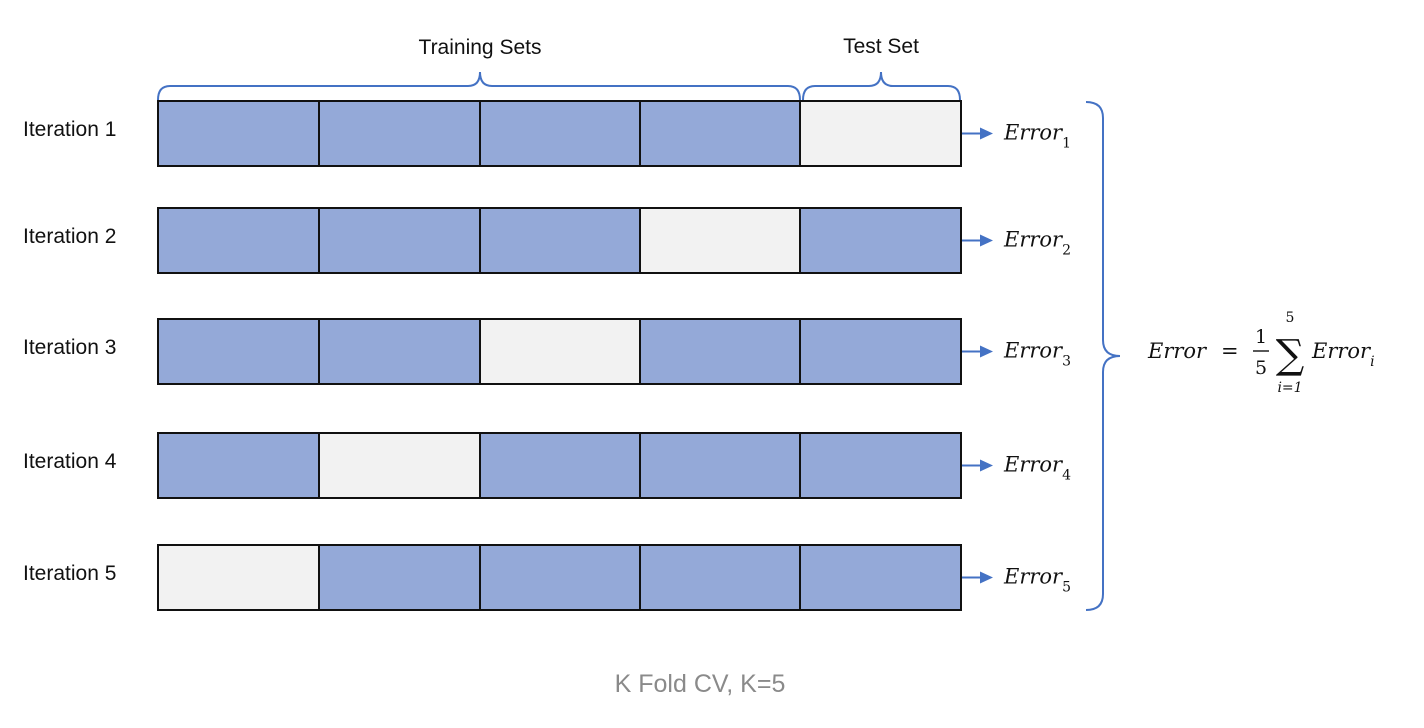 This screenshot has width=1424, height=728. What do you see at coordinates (1230, 351) in the screenshot?
I see `formula-equals: =` at bounding box center [1230, 351].